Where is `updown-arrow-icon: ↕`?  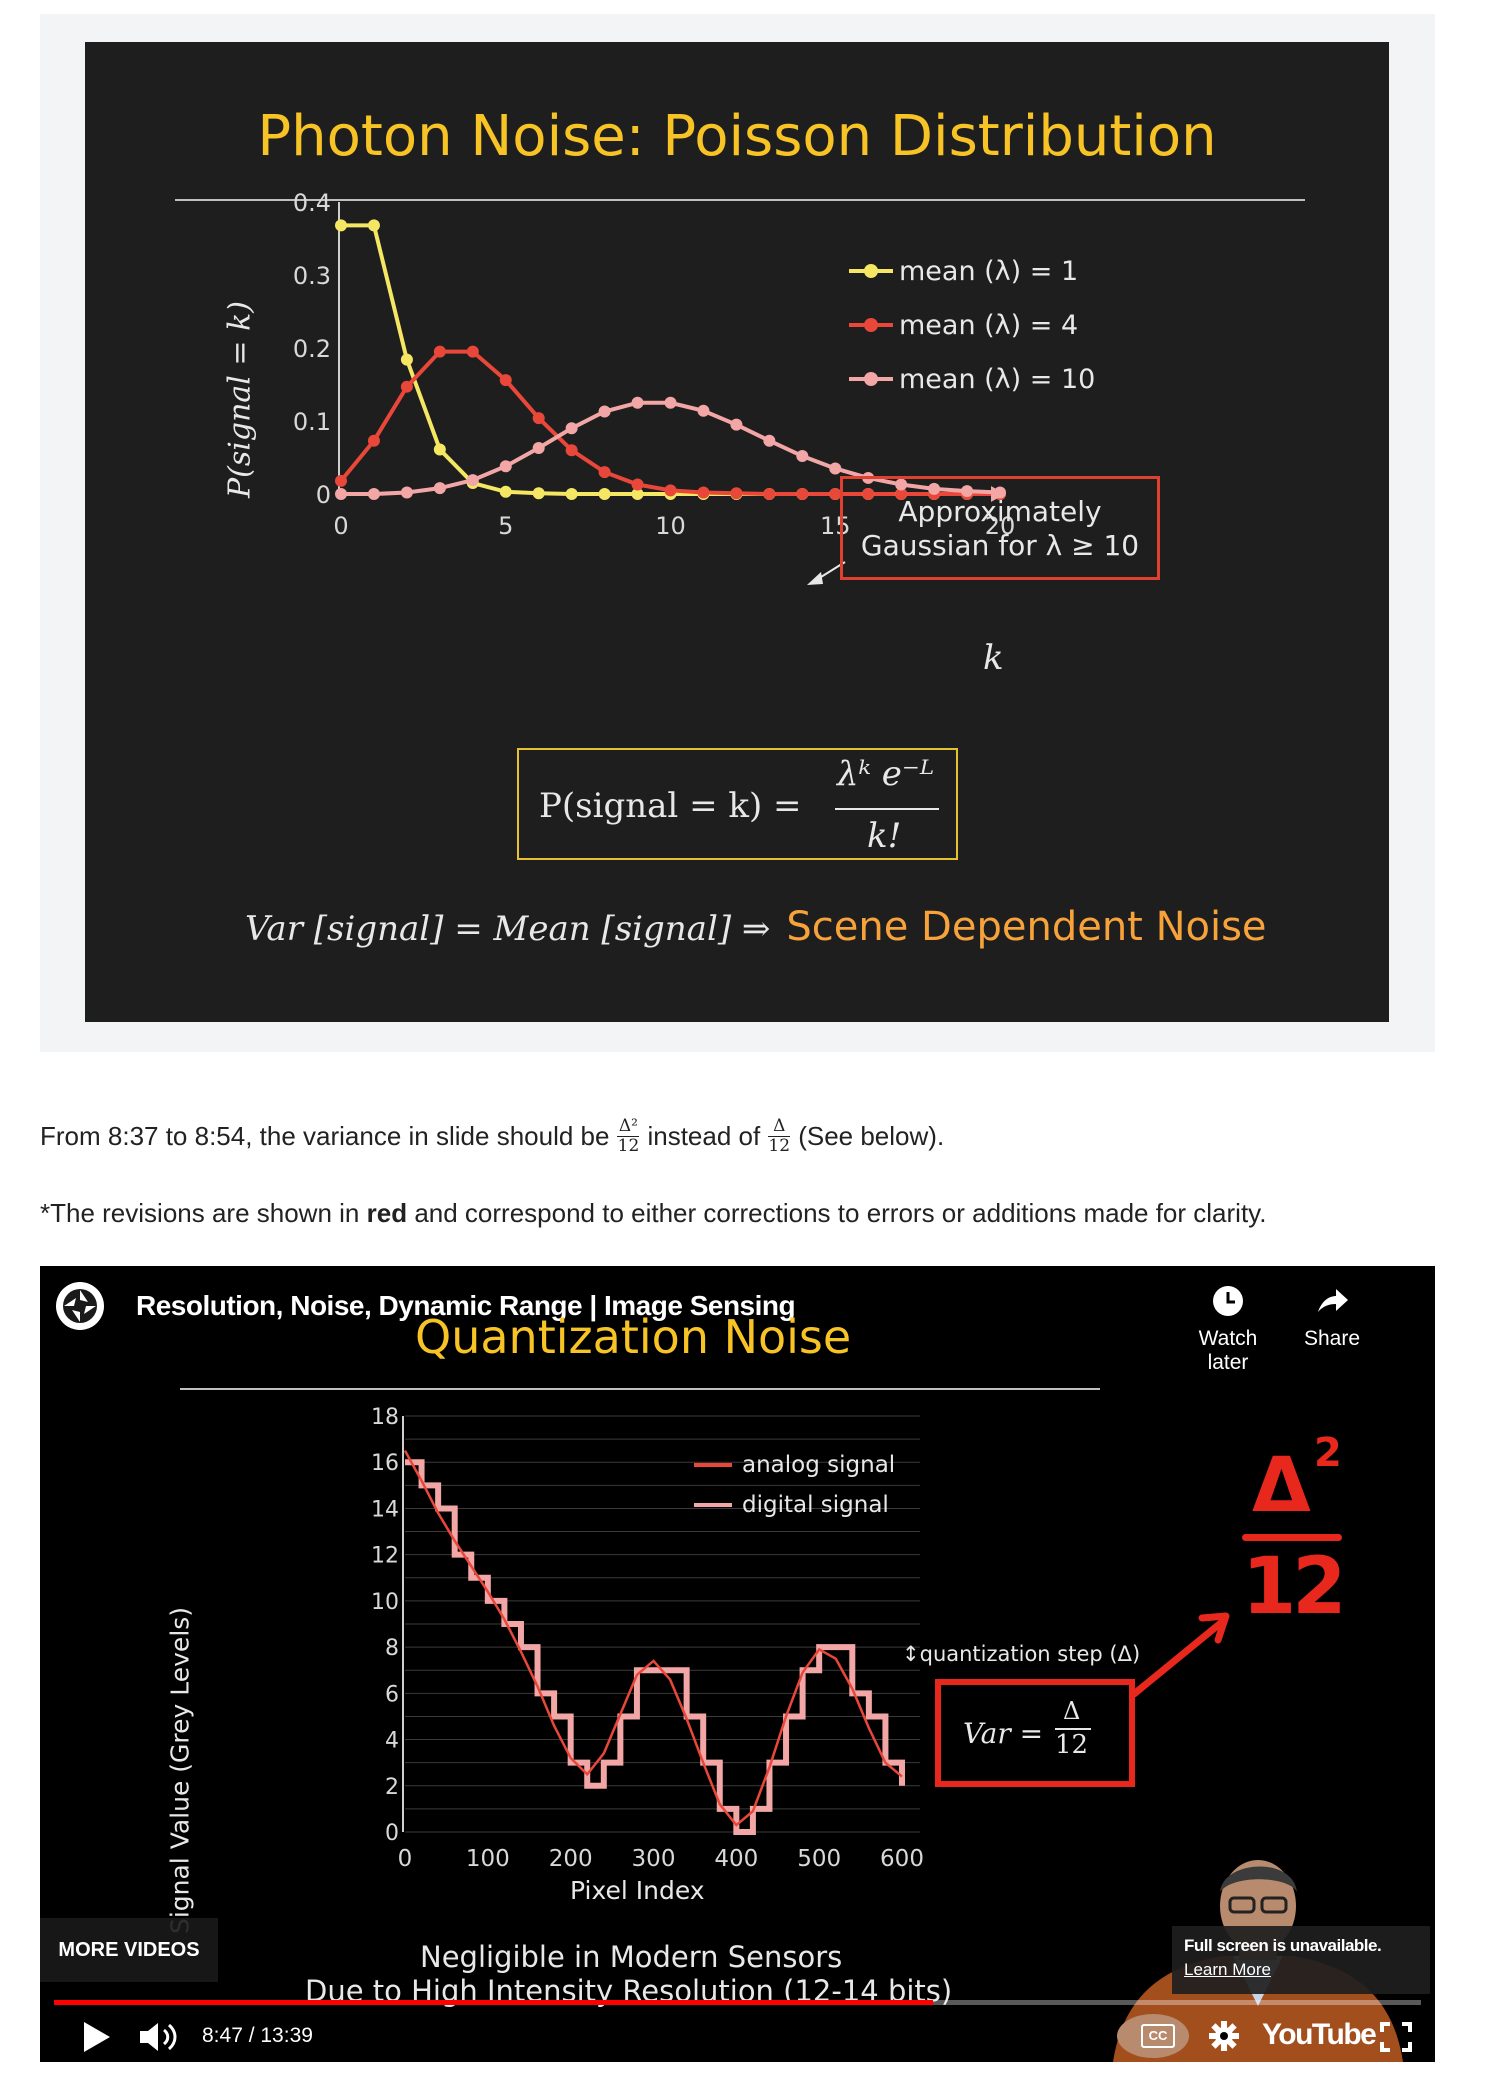 updown-arrow-icon: ↕ is located at coordinates (911, 1654).